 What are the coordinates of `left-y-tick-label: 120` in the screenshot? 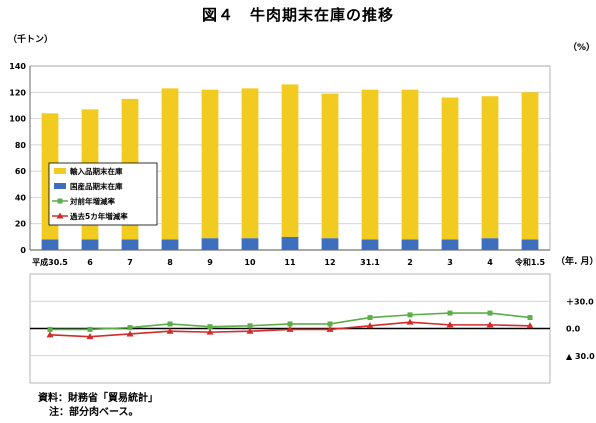 It's located at (17, 92).